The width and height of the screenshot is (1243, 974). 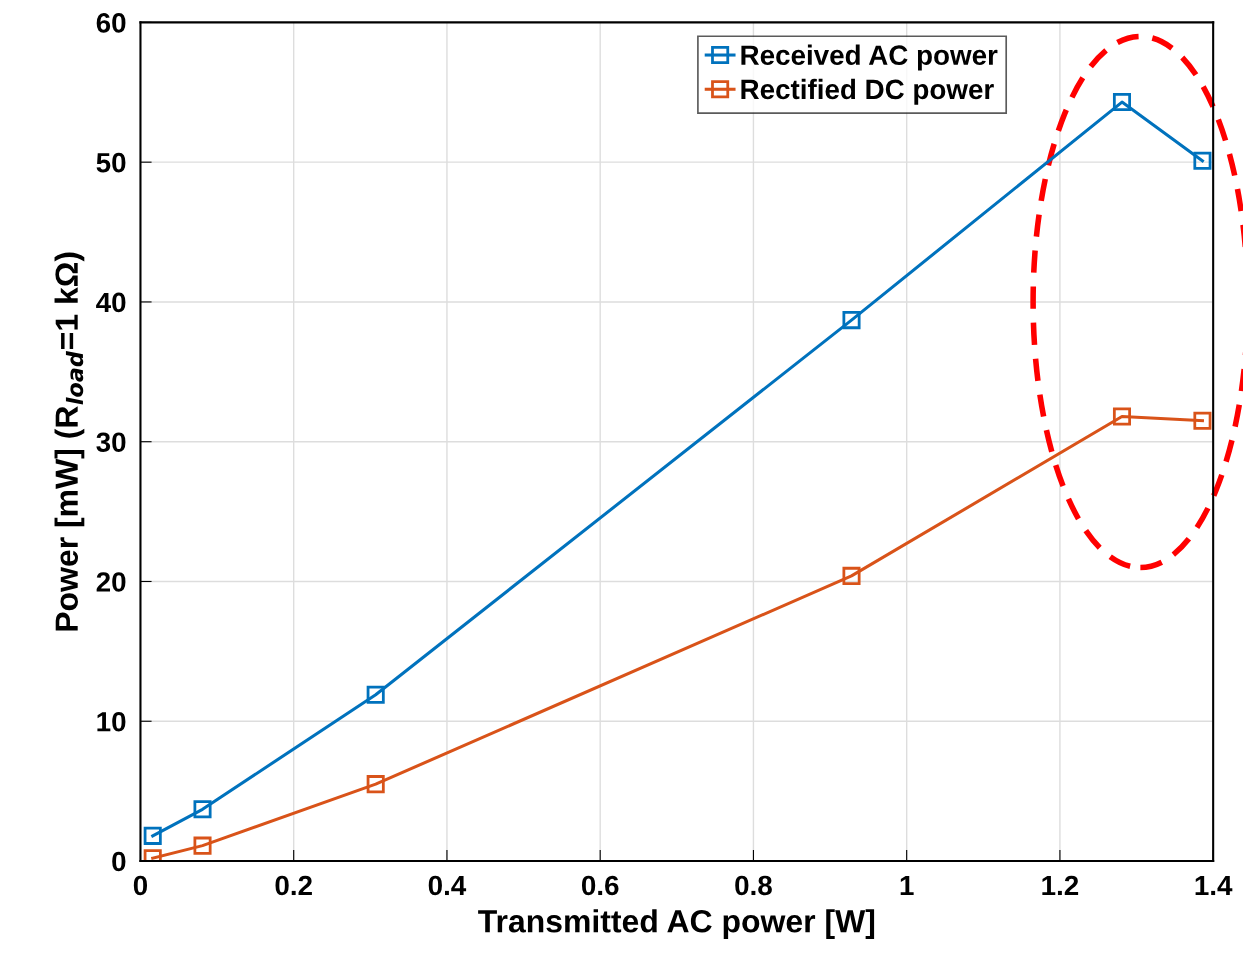 What do you see at coordinates (600, 885) in the screenshot?
I see `x-tick-label: 0.6` at bounding box center [600, 885].